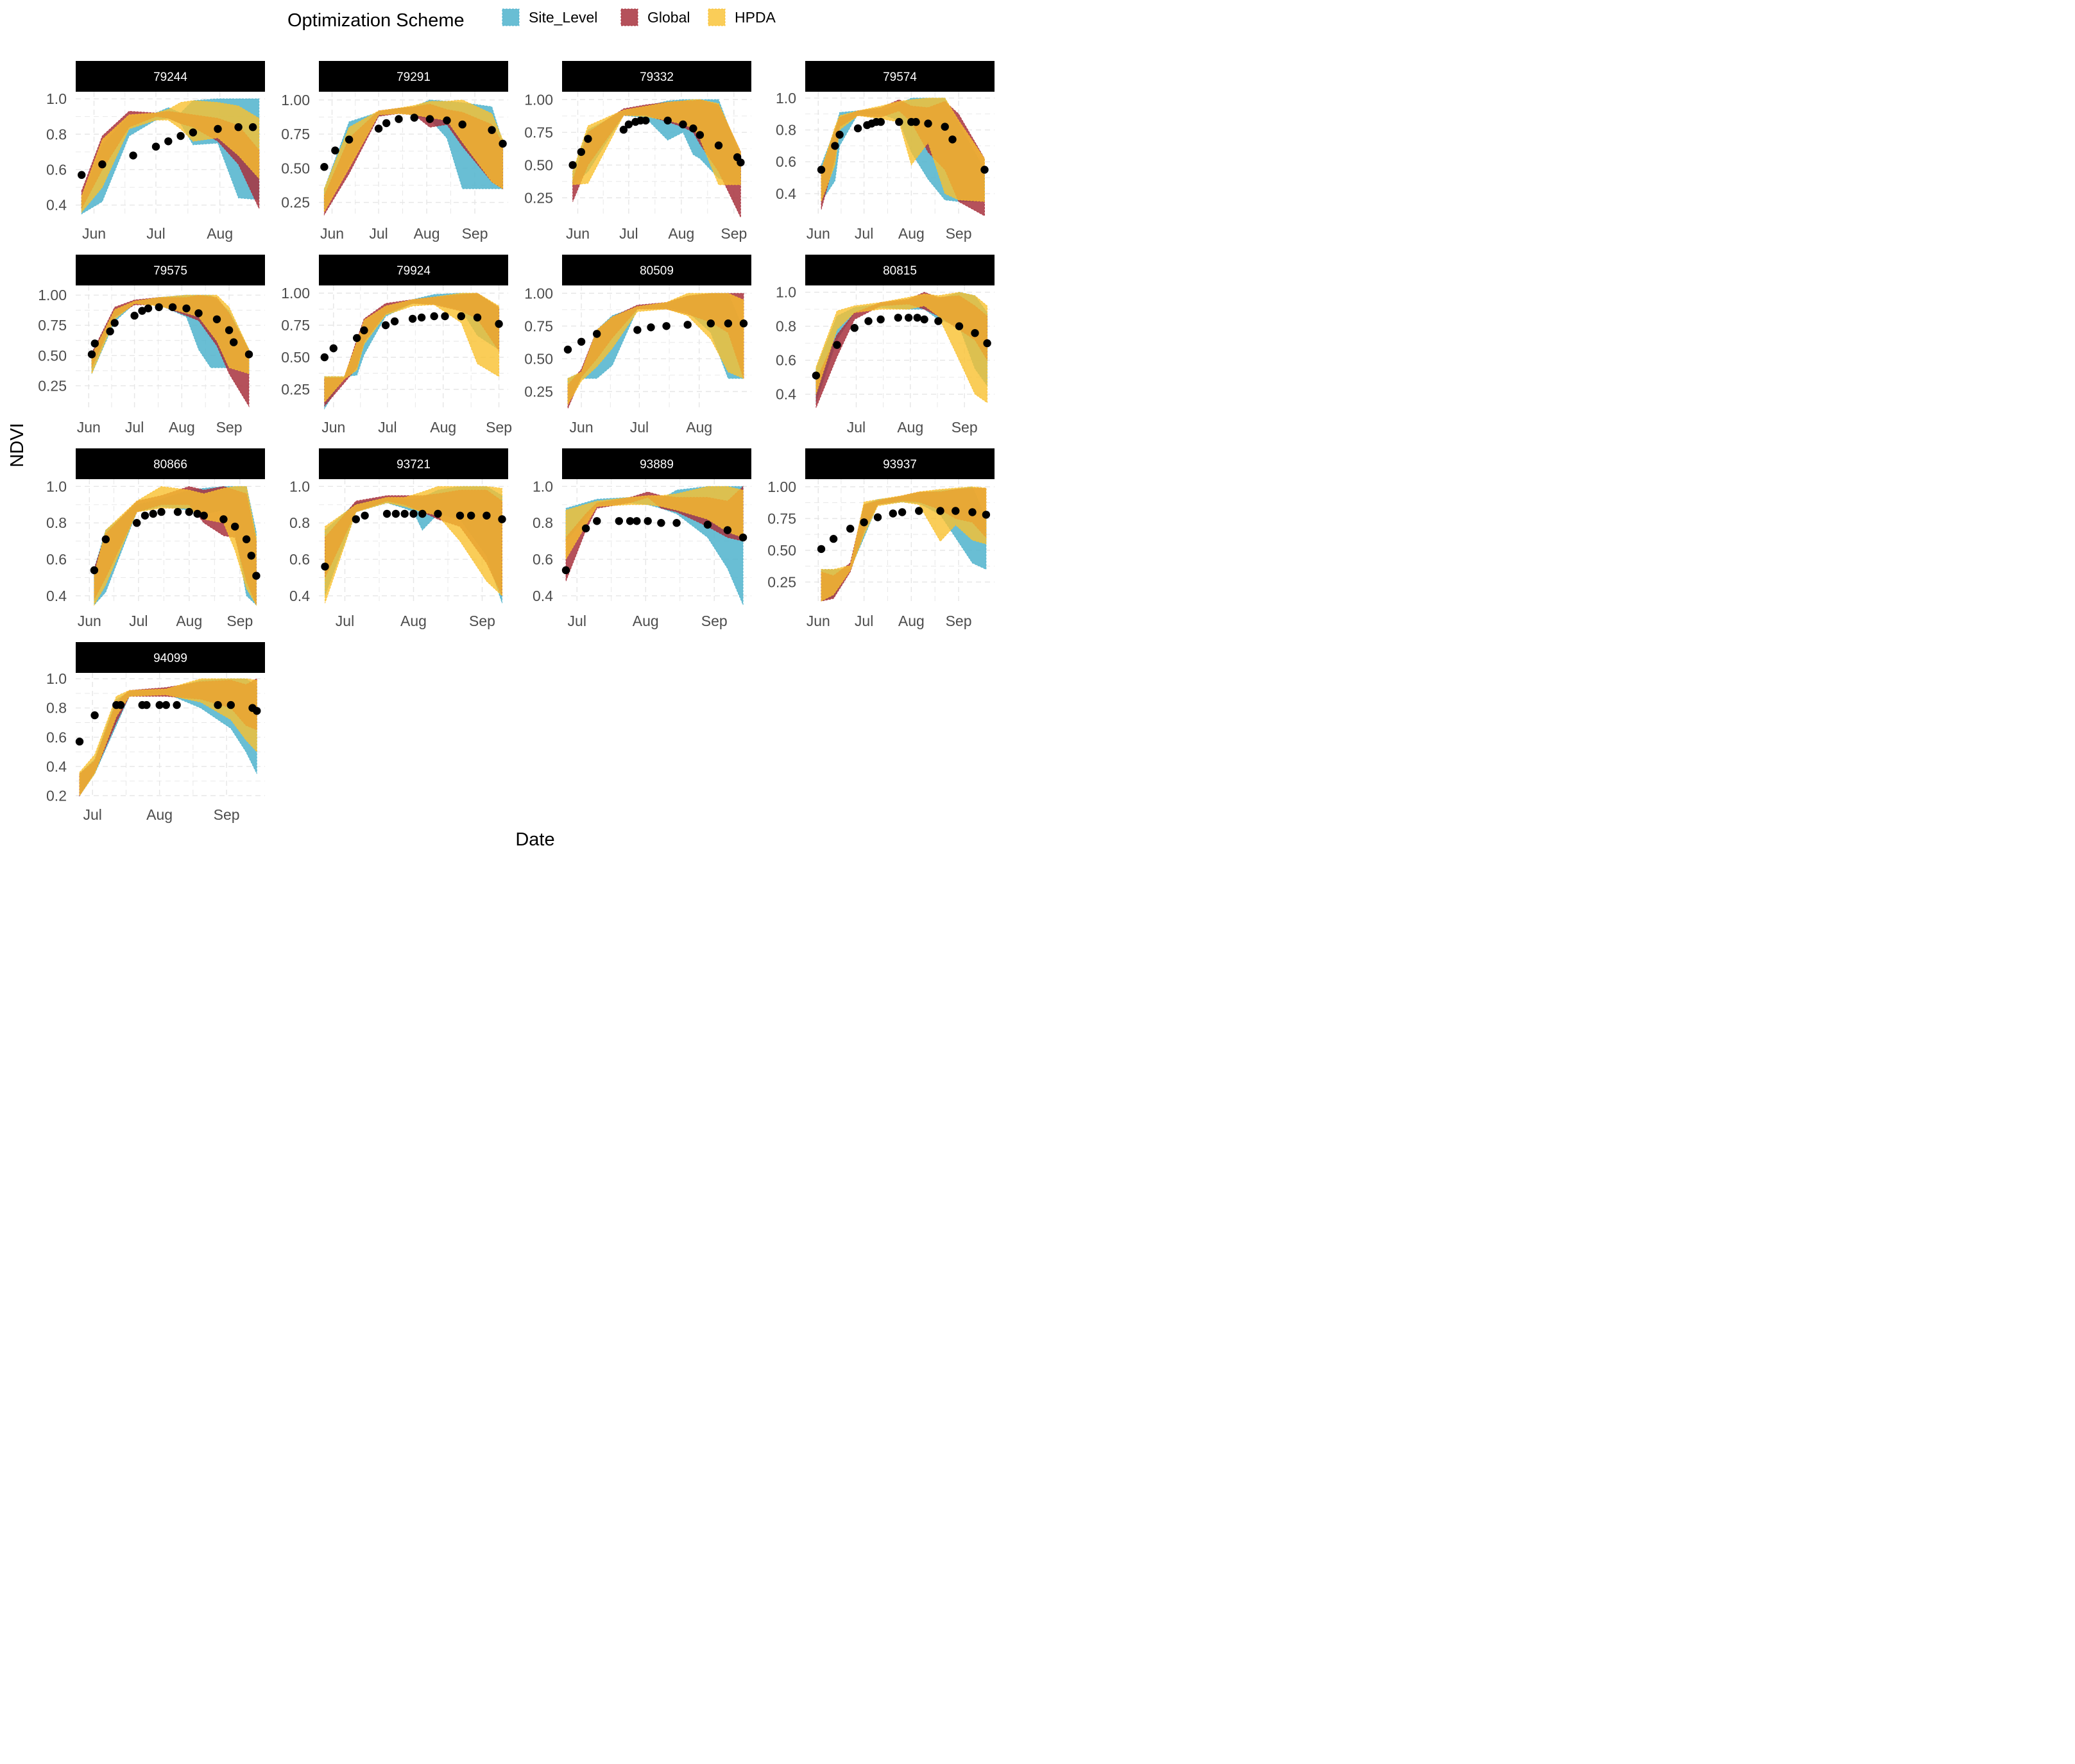 The height and width of the screenshot is (1764, 2075). What do you see at coordinates (886, 151) in the screenshot?
I see `facet-panel-79574: 79574 0.4 0.6 0.8 1.0 Jun Jul Aug Sep` at bounding box center [886, 151].